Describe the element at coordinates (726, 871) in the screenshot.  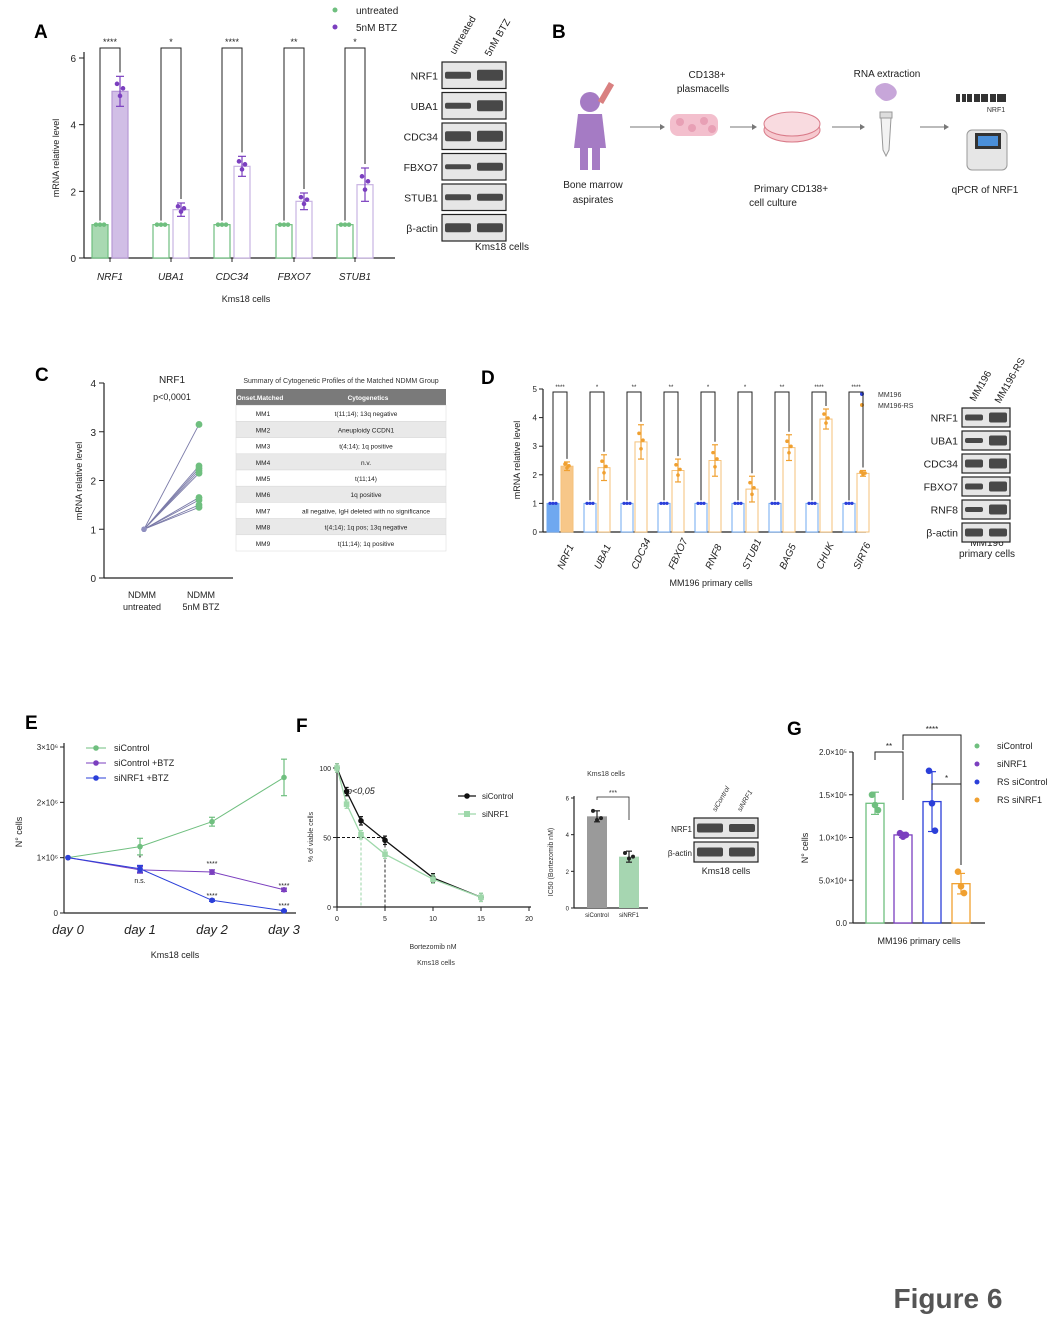
I see `blot-f-caption: Kms18 cells` at that location.